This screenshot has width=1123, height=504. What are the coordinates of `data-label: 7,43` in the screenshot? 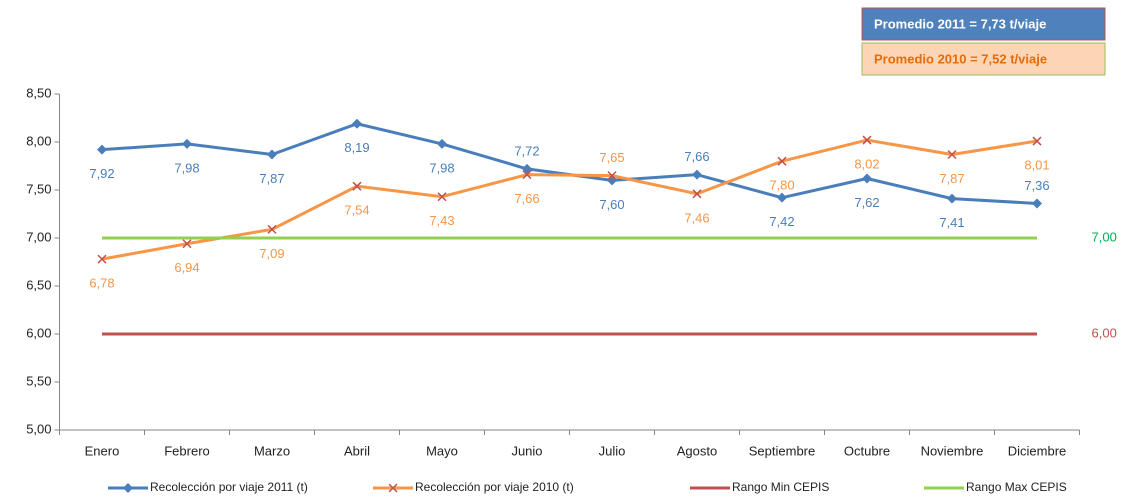 It's located at (441, 220).